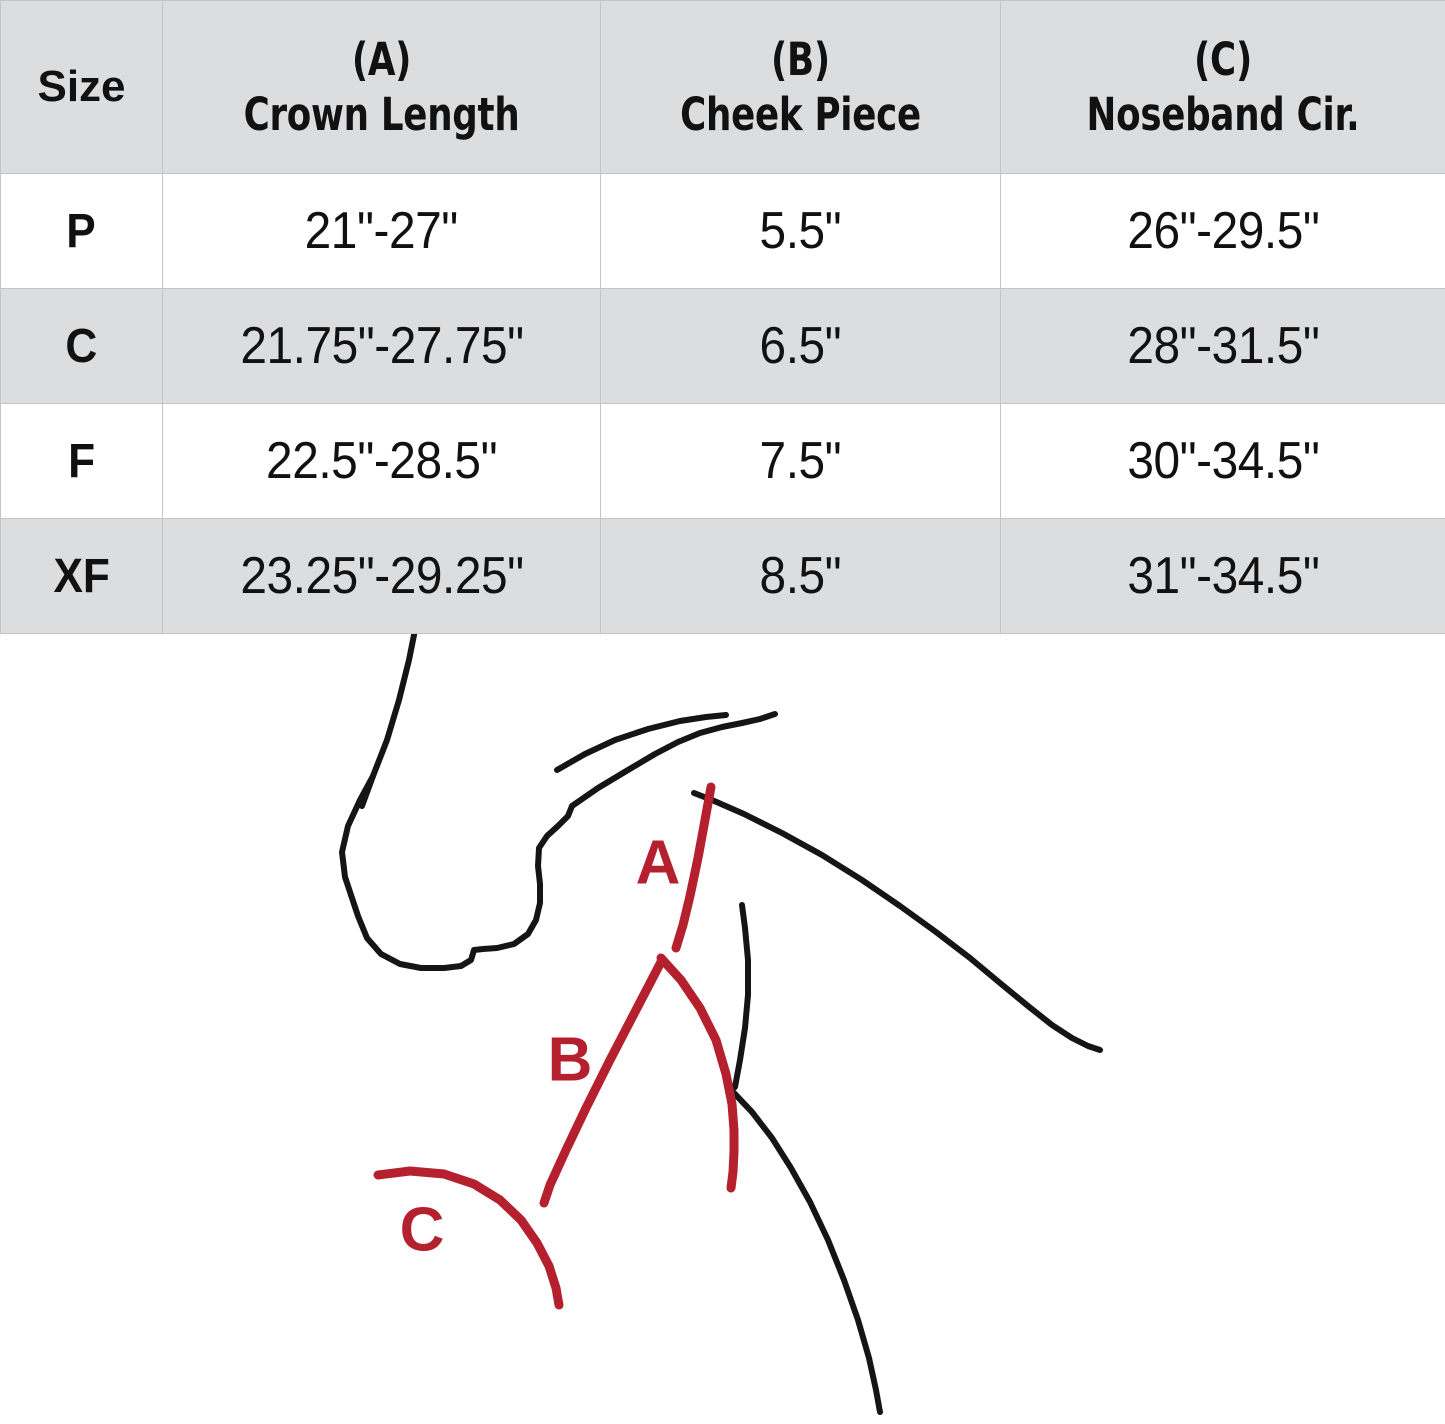 The height and width of the screenshot is (1424, 1445). Describe the element at coordinates (641, 742) in the screenshot. I see `horse-mouth-line-icon` at that location.